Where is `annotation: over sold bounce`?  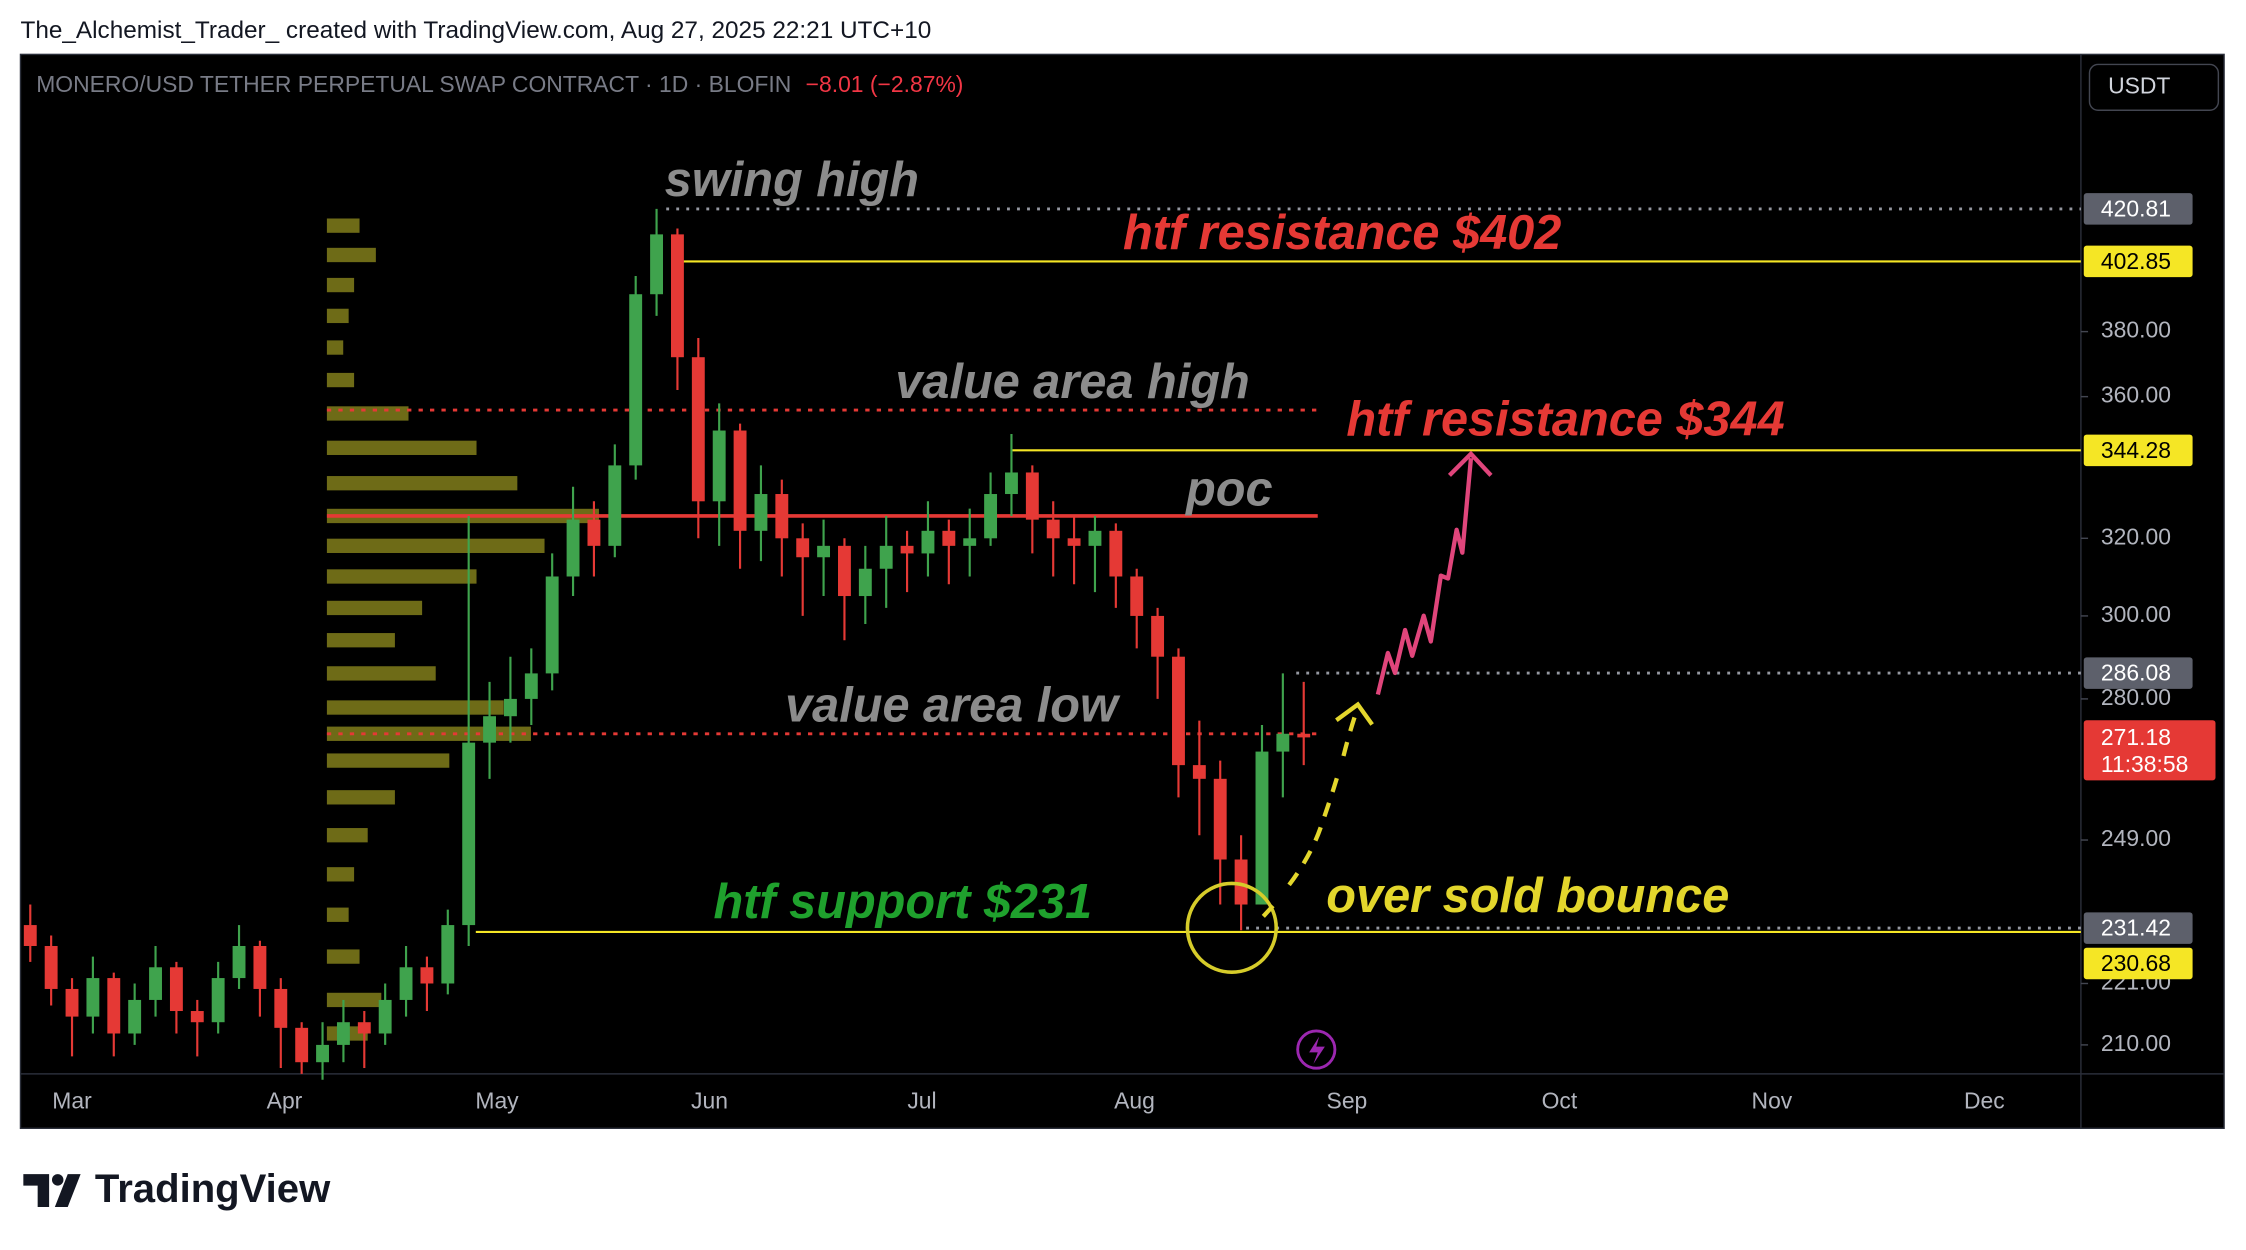 annotation: over sold bounce is located at coordinates (1527, 896).